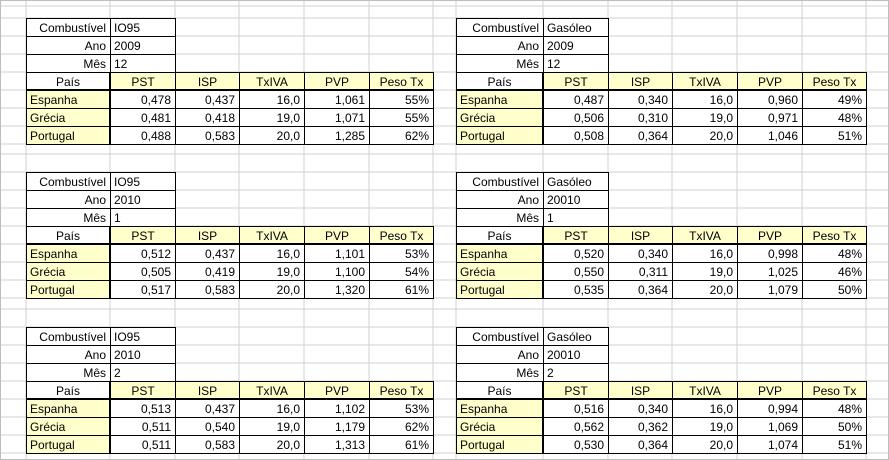 The height and width of the screenshot is (460, 889). What do you see at coordinates (143, 182) in the screenshot?
I see `combustivel-value-cell: IO95` at bounding box center [143, 182].